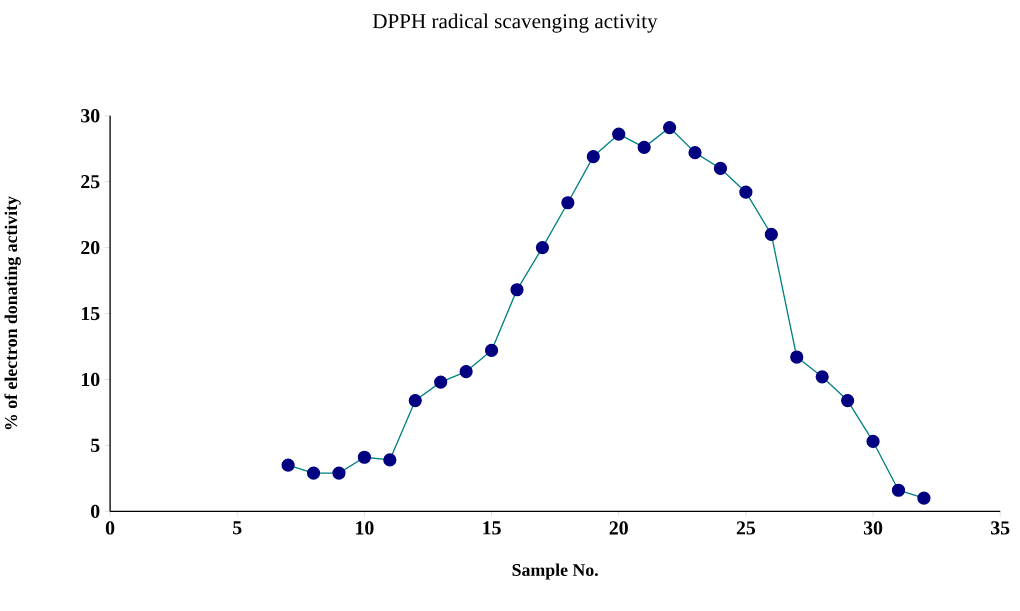  Describe the element at coordinates (90, 181) in the screenshot. I see `y-tick-label: 25` at that location.